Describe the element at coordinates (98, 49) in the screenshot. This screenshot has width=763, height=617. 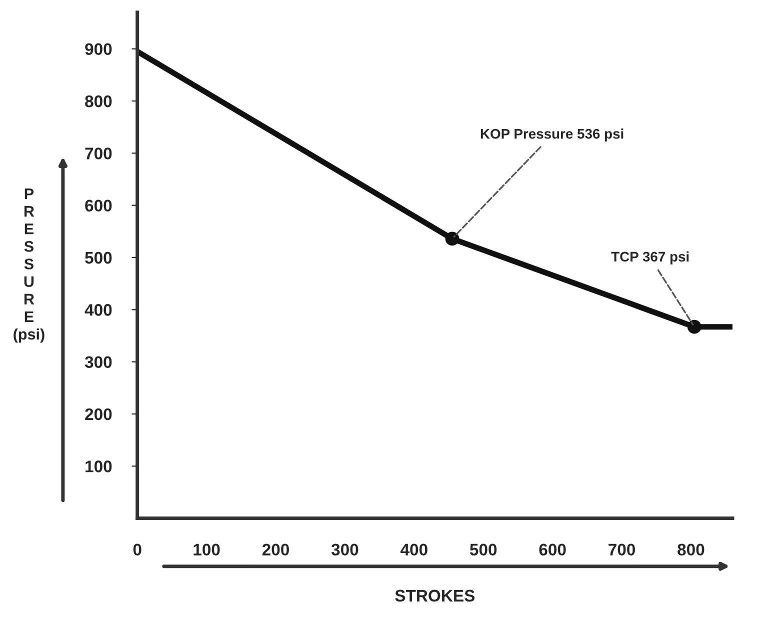
I see `y-tick-label: 900` at that location.